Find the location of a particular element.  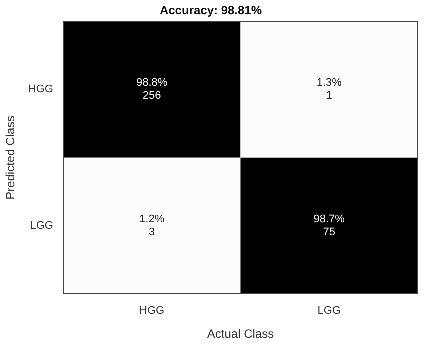

chart-title: Accuracy: 98.81% is located at coordinates (211, 11).